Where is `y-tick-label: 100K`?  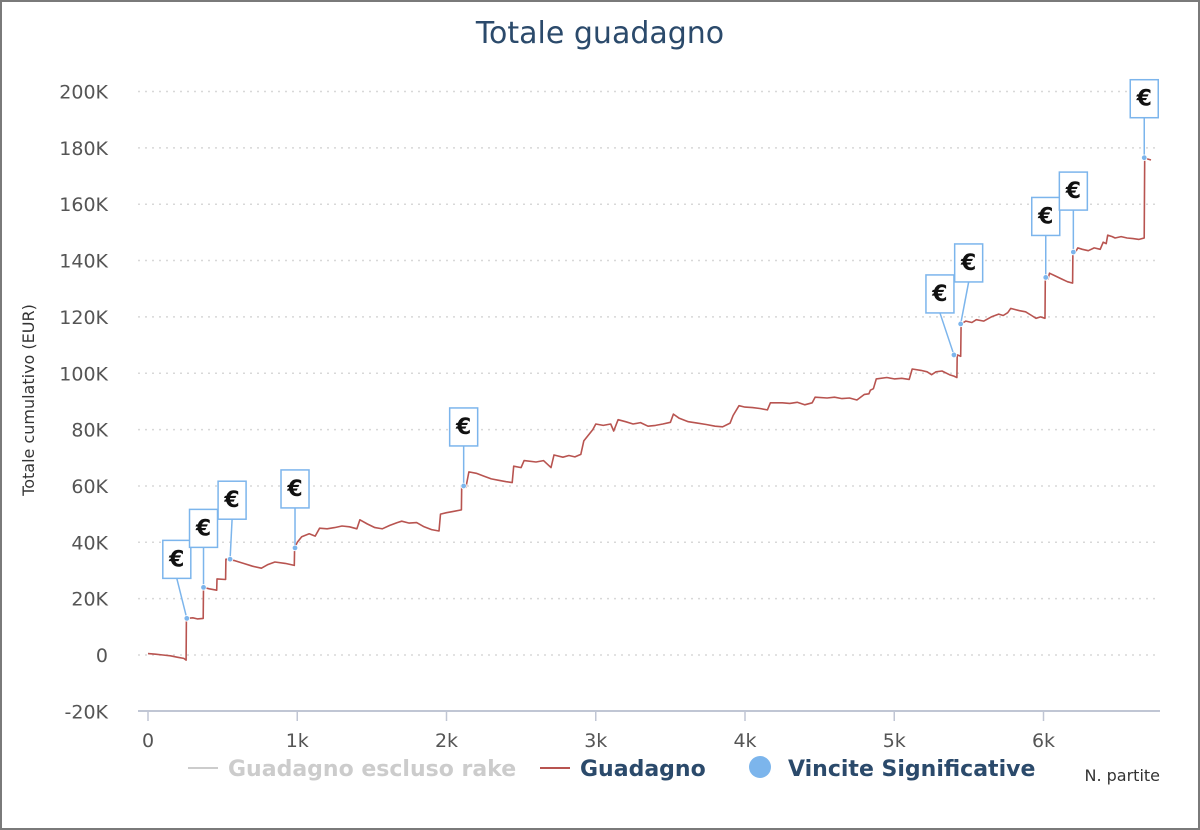
y-tick-label: 100K is located at coordinates (83, 374).